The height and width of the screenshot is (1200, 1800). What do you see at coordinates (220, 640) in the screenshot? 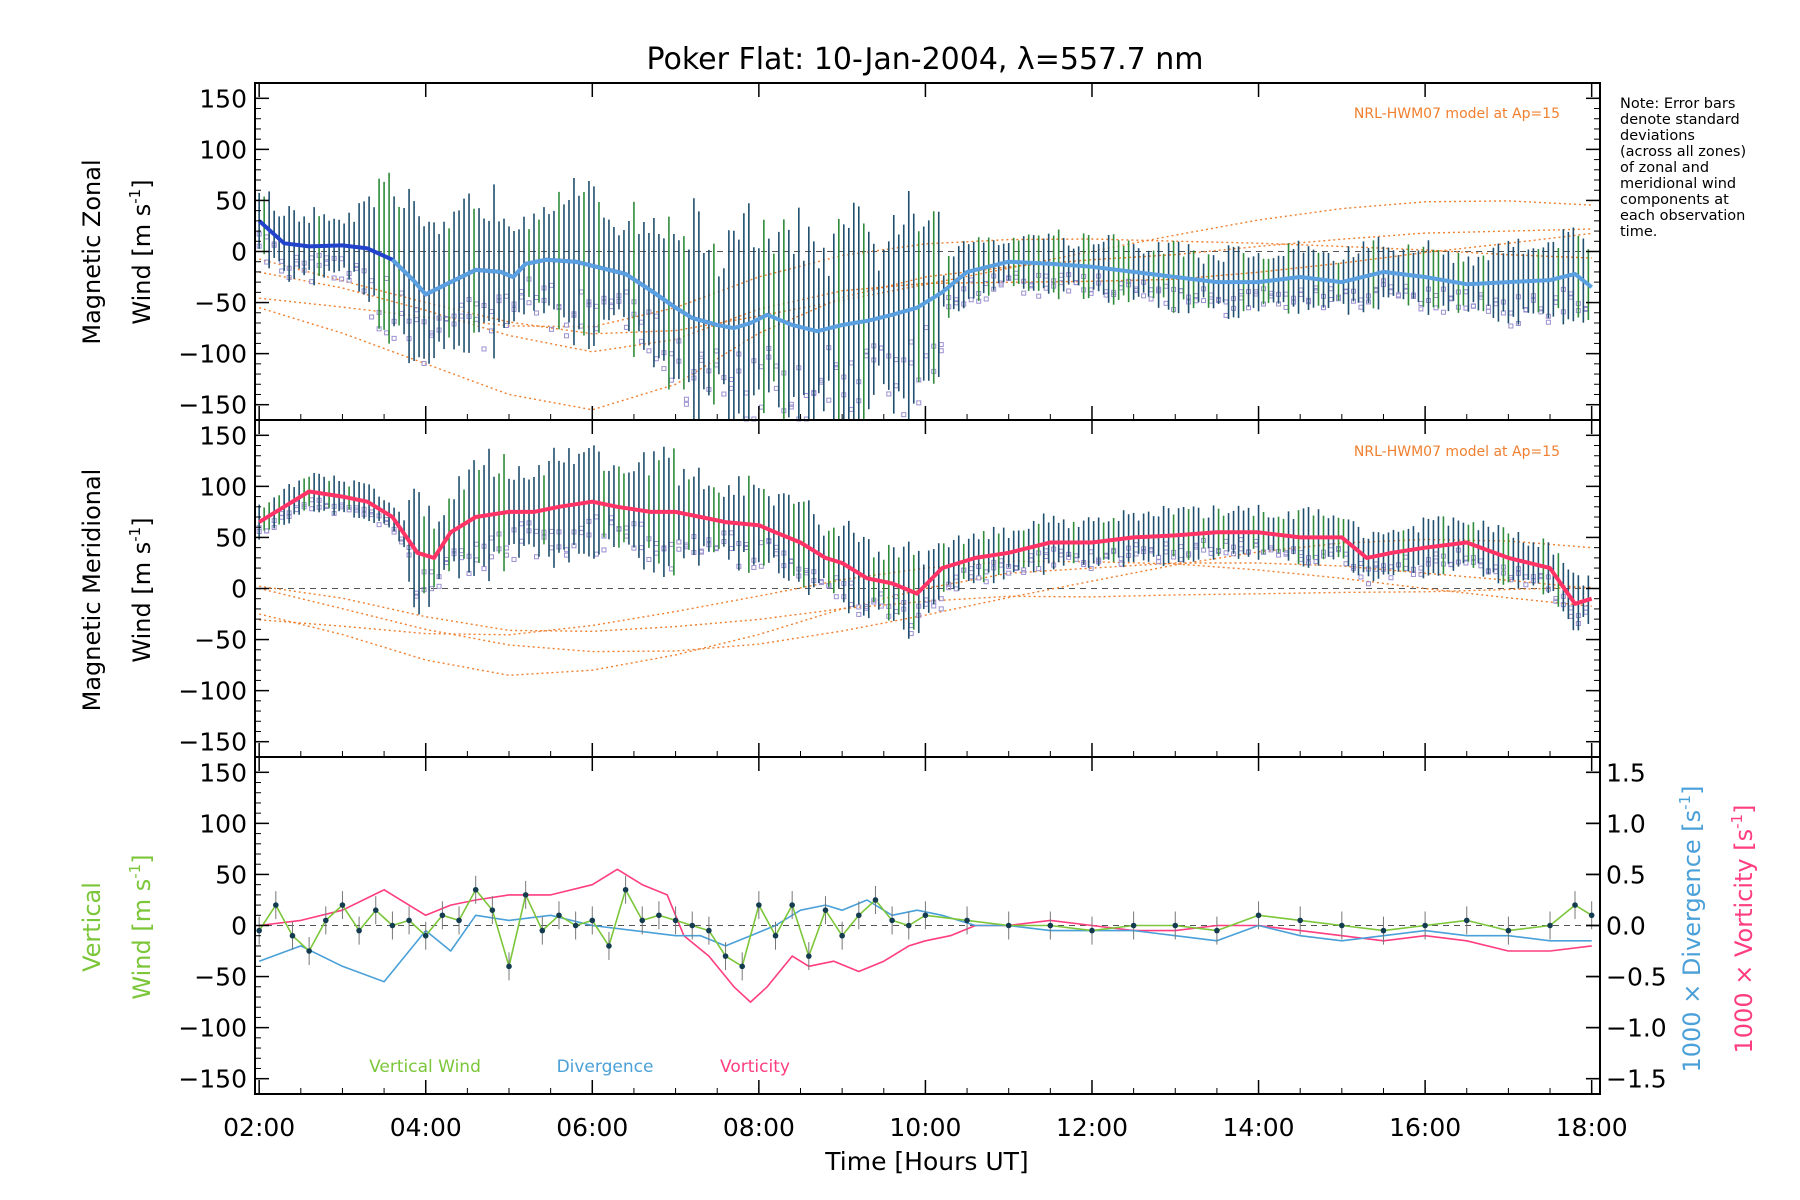
I see `y-tick-label: −50` at bounding box center [220, 640].